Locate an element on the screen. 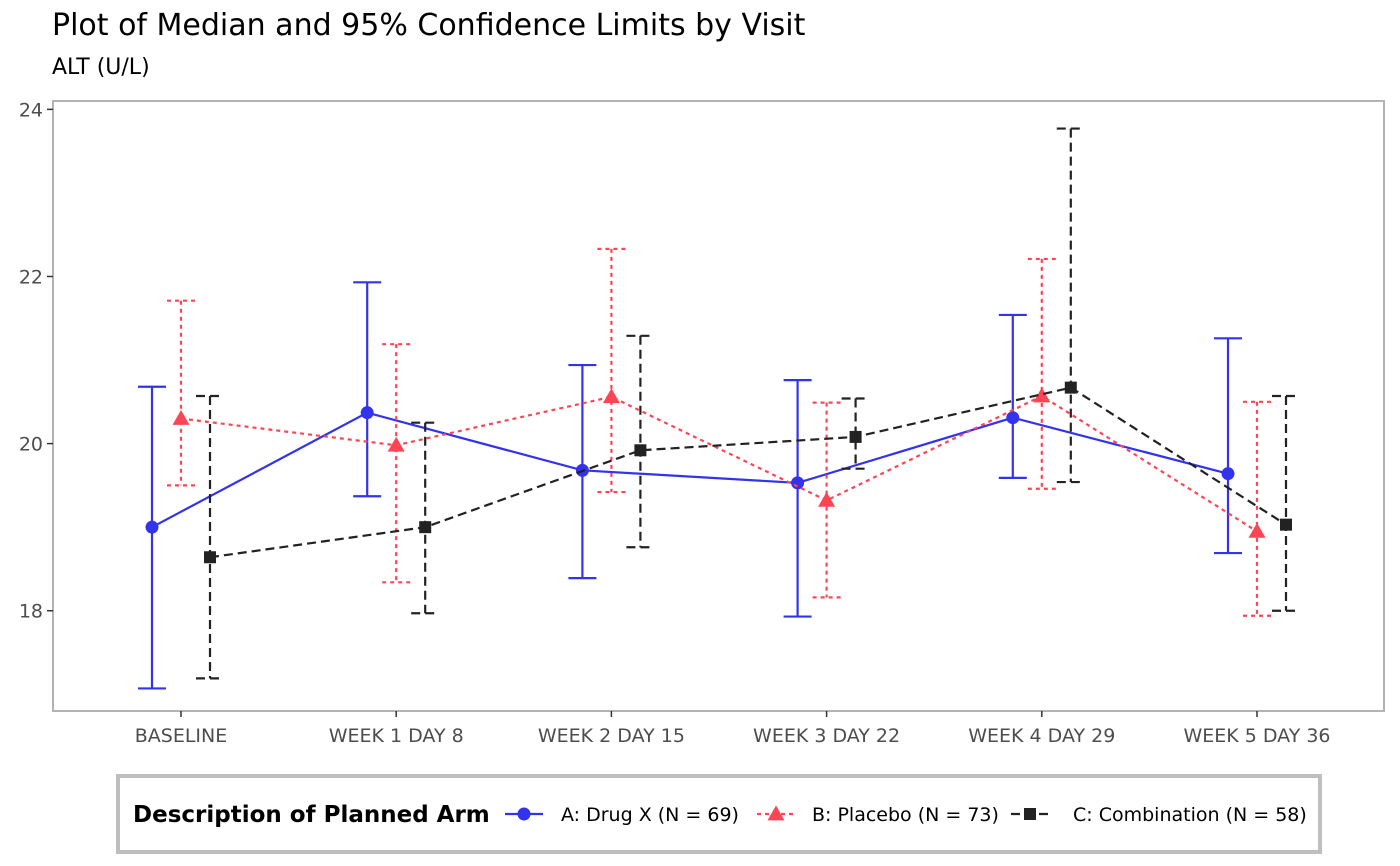 The height and width of the screenshot is (866, 1400). y-tick-label: 18 is located at coordinates (31, 612).